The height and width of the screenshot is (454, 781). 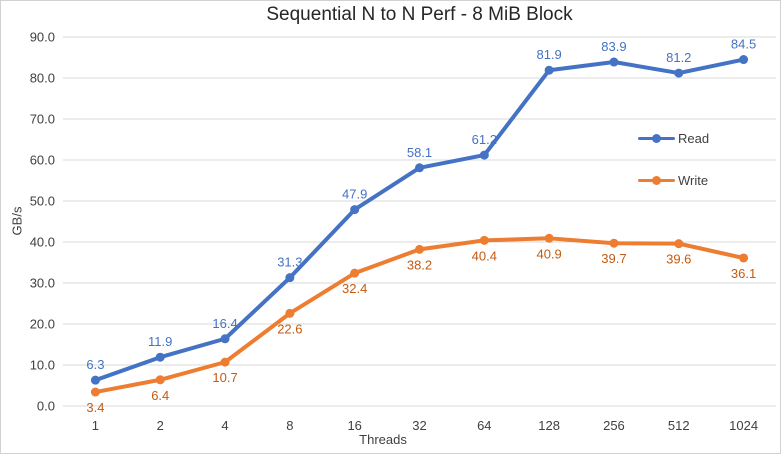 I want to click on read-data-label: 47.9, so click(x=354, y=194).